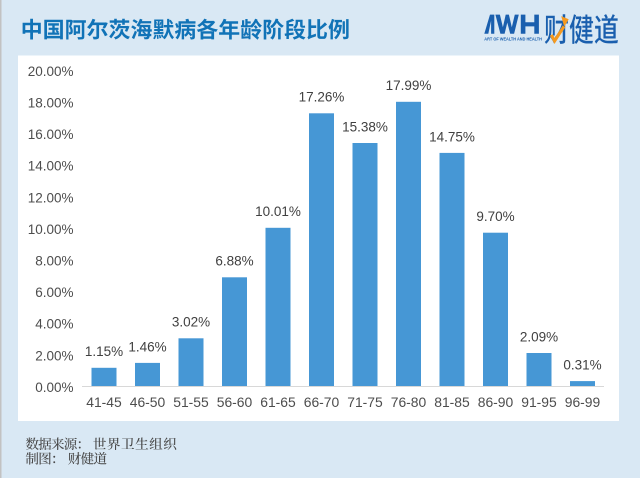  I want to click on svg-text: ART OF WEALTH AND HEALTH, so click(513, 38).